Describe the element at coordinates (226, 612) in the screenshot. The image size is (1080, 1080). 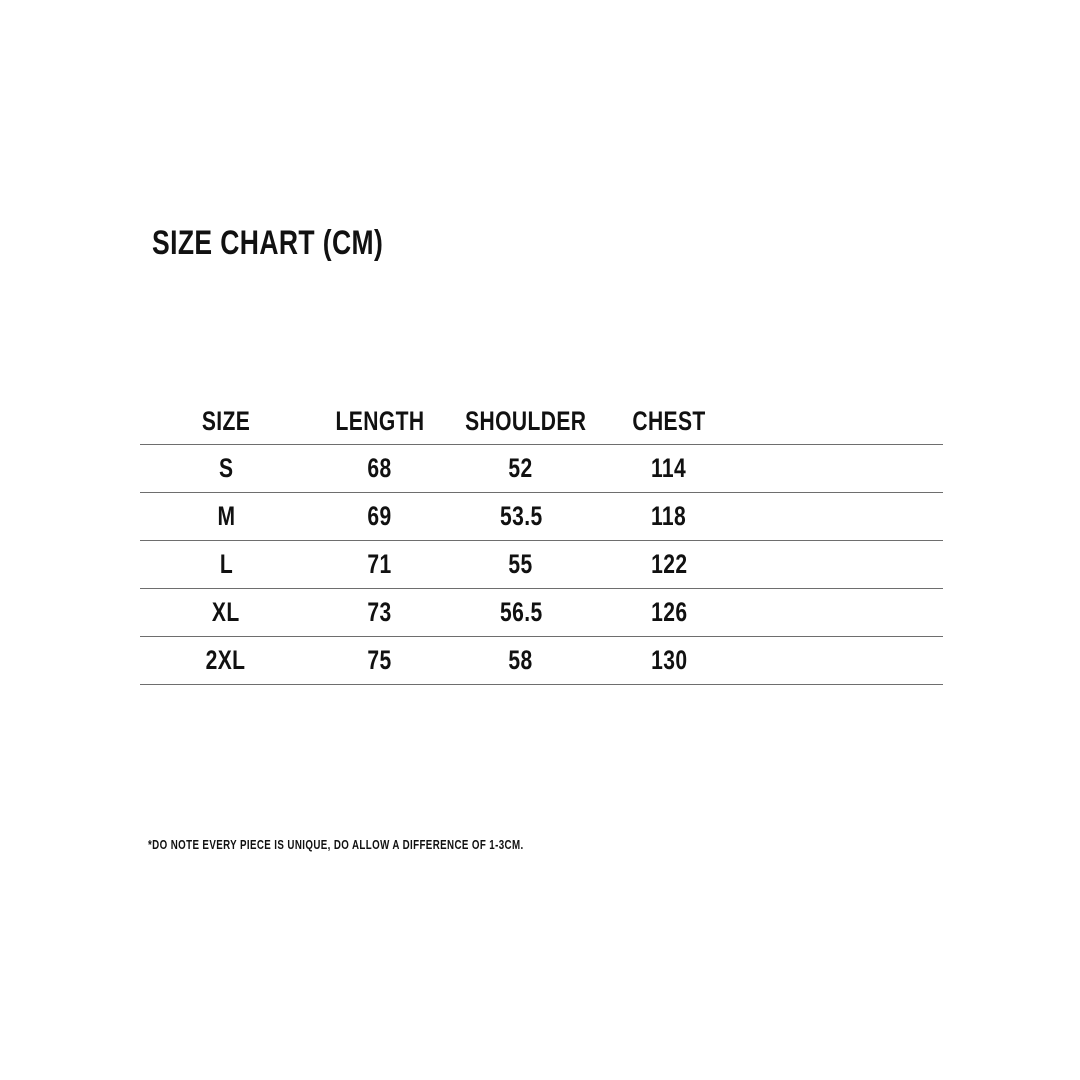
I see `cell-size: XL` at that location.